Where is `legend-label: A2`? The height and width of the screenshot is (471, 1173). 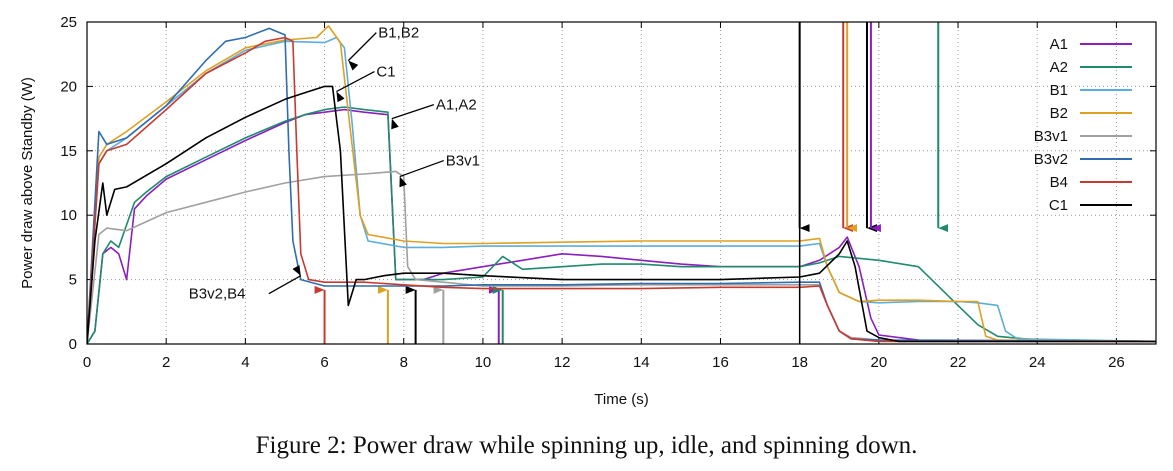
legend-label: A2 is located at coordinates (1059, 67).